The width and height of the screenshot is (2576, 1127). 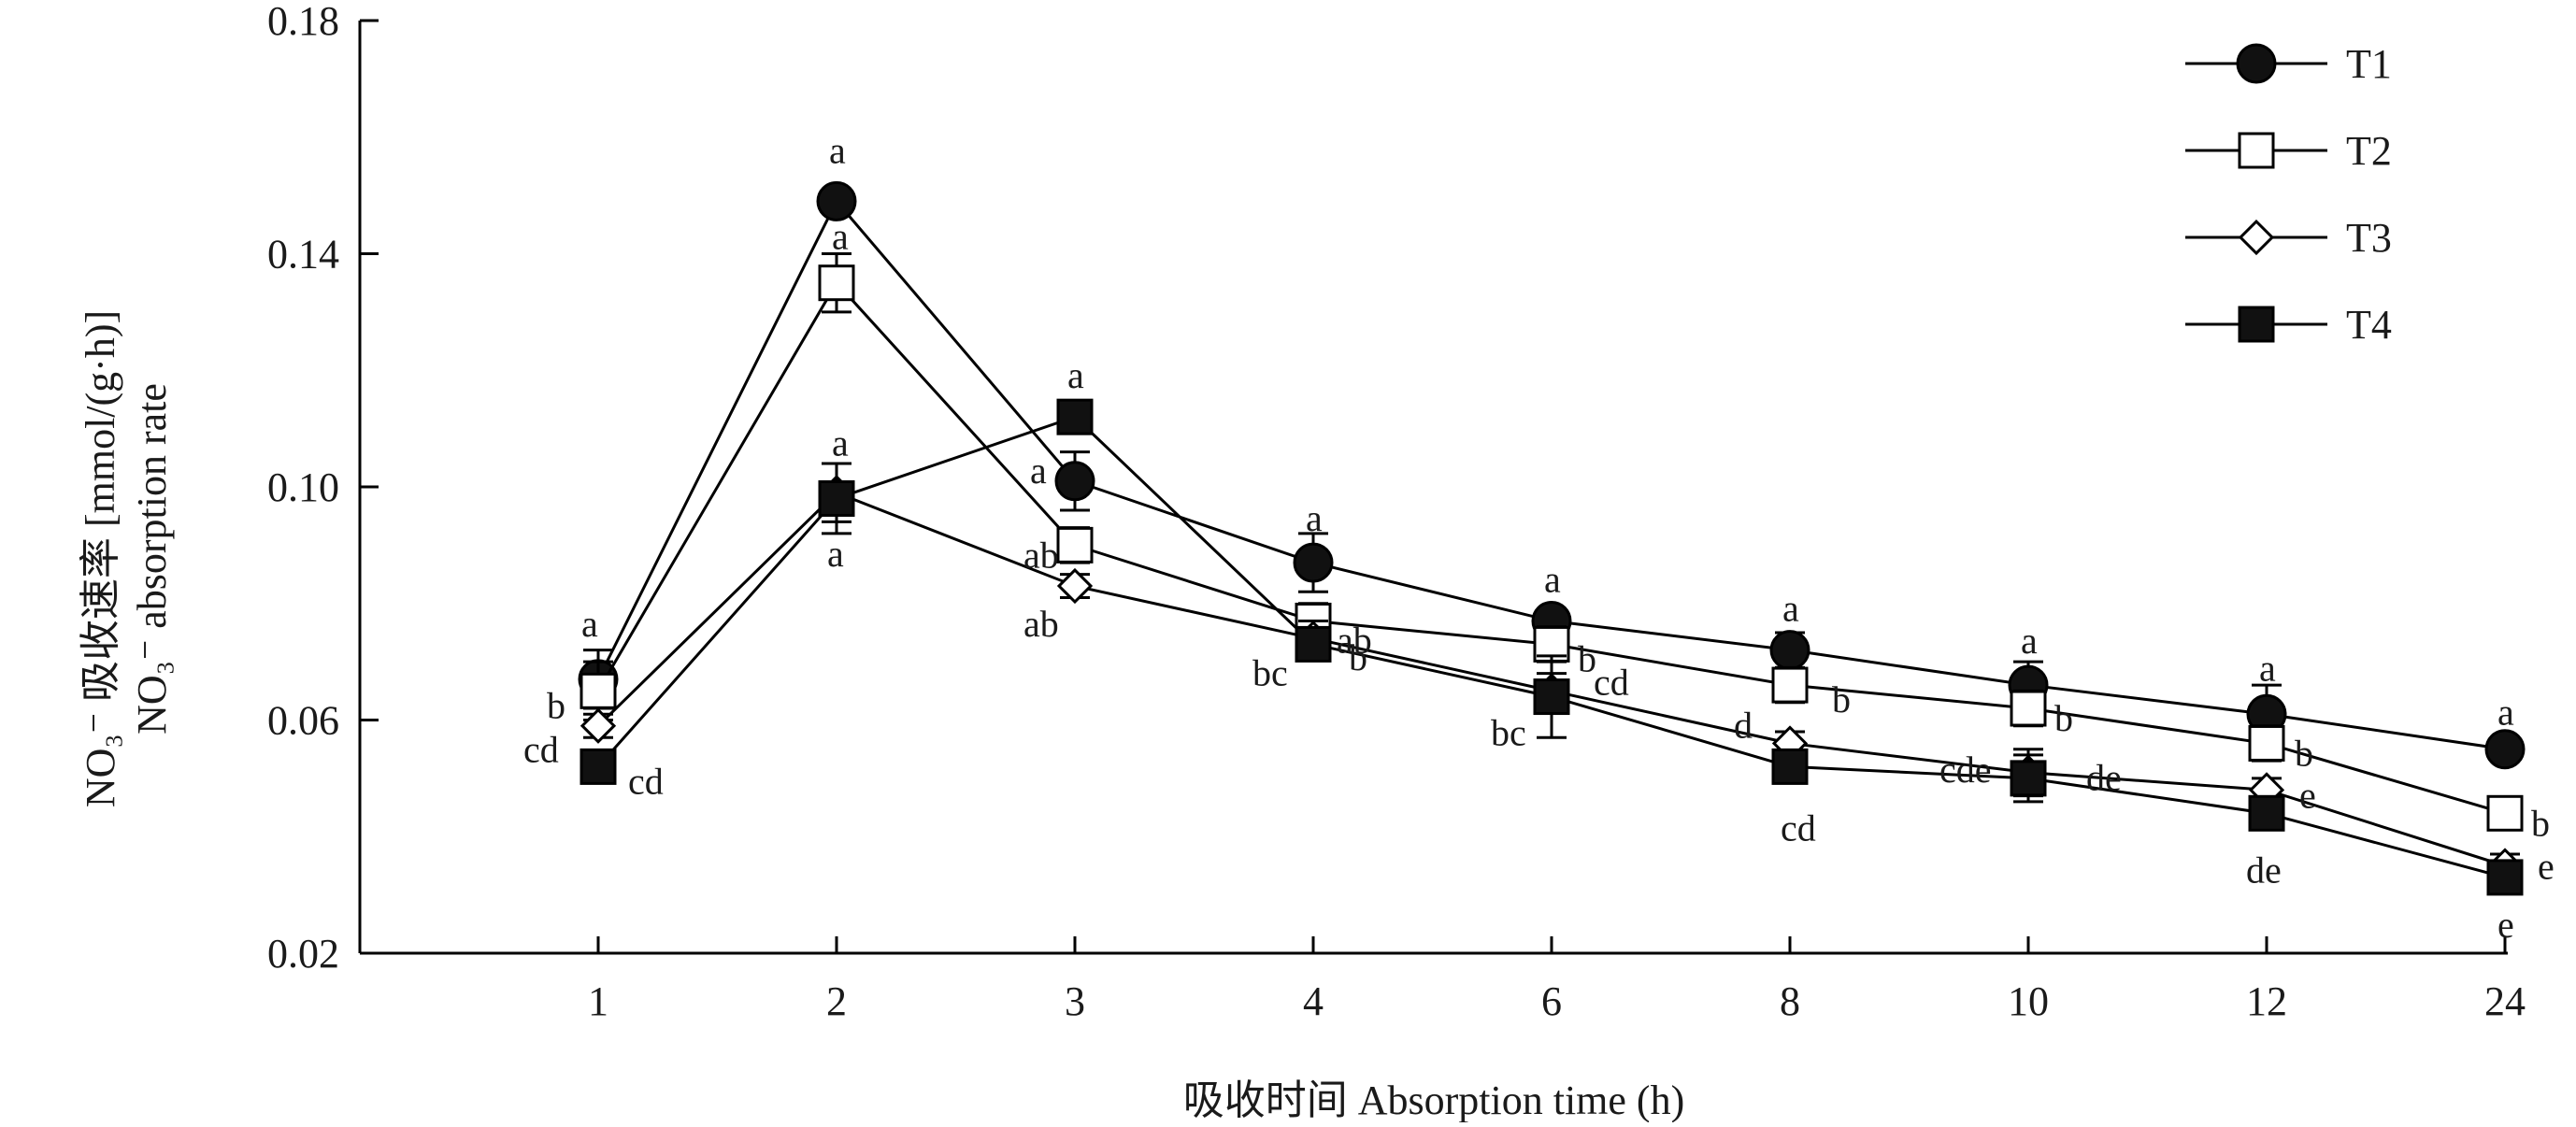 I want to click on x-tick-label: 3, so click(x=1075, y=1001).